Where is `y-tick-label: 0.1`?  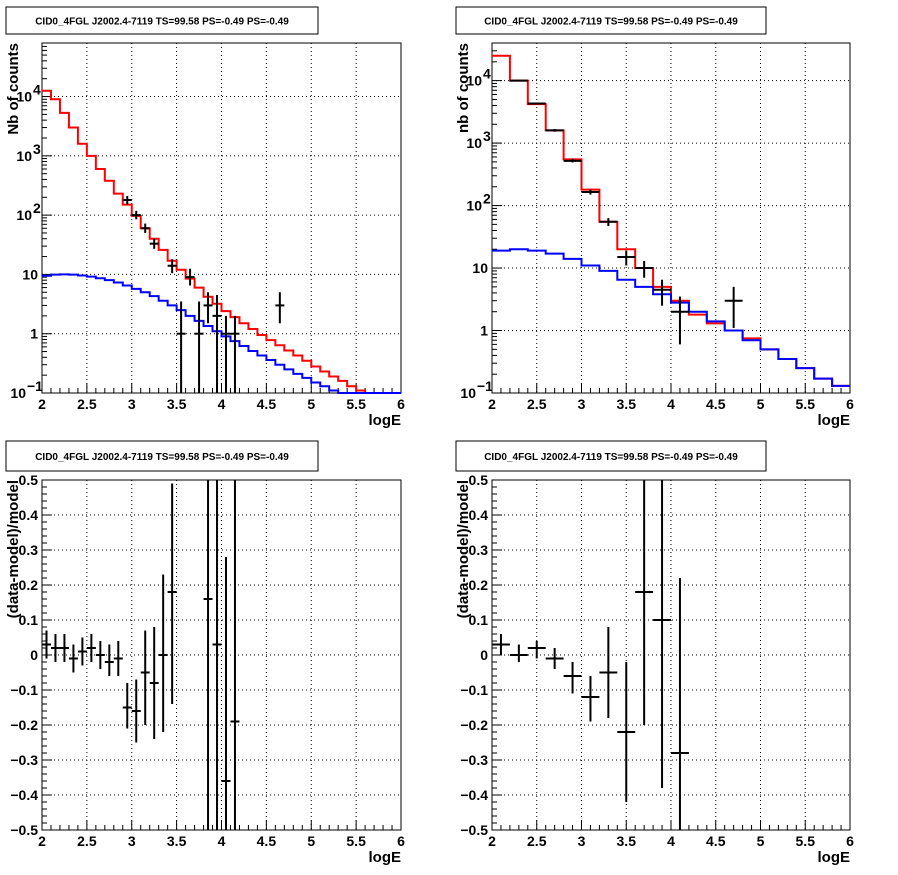 y-tick-label: 0.1 is located at coordinates (29, 620).